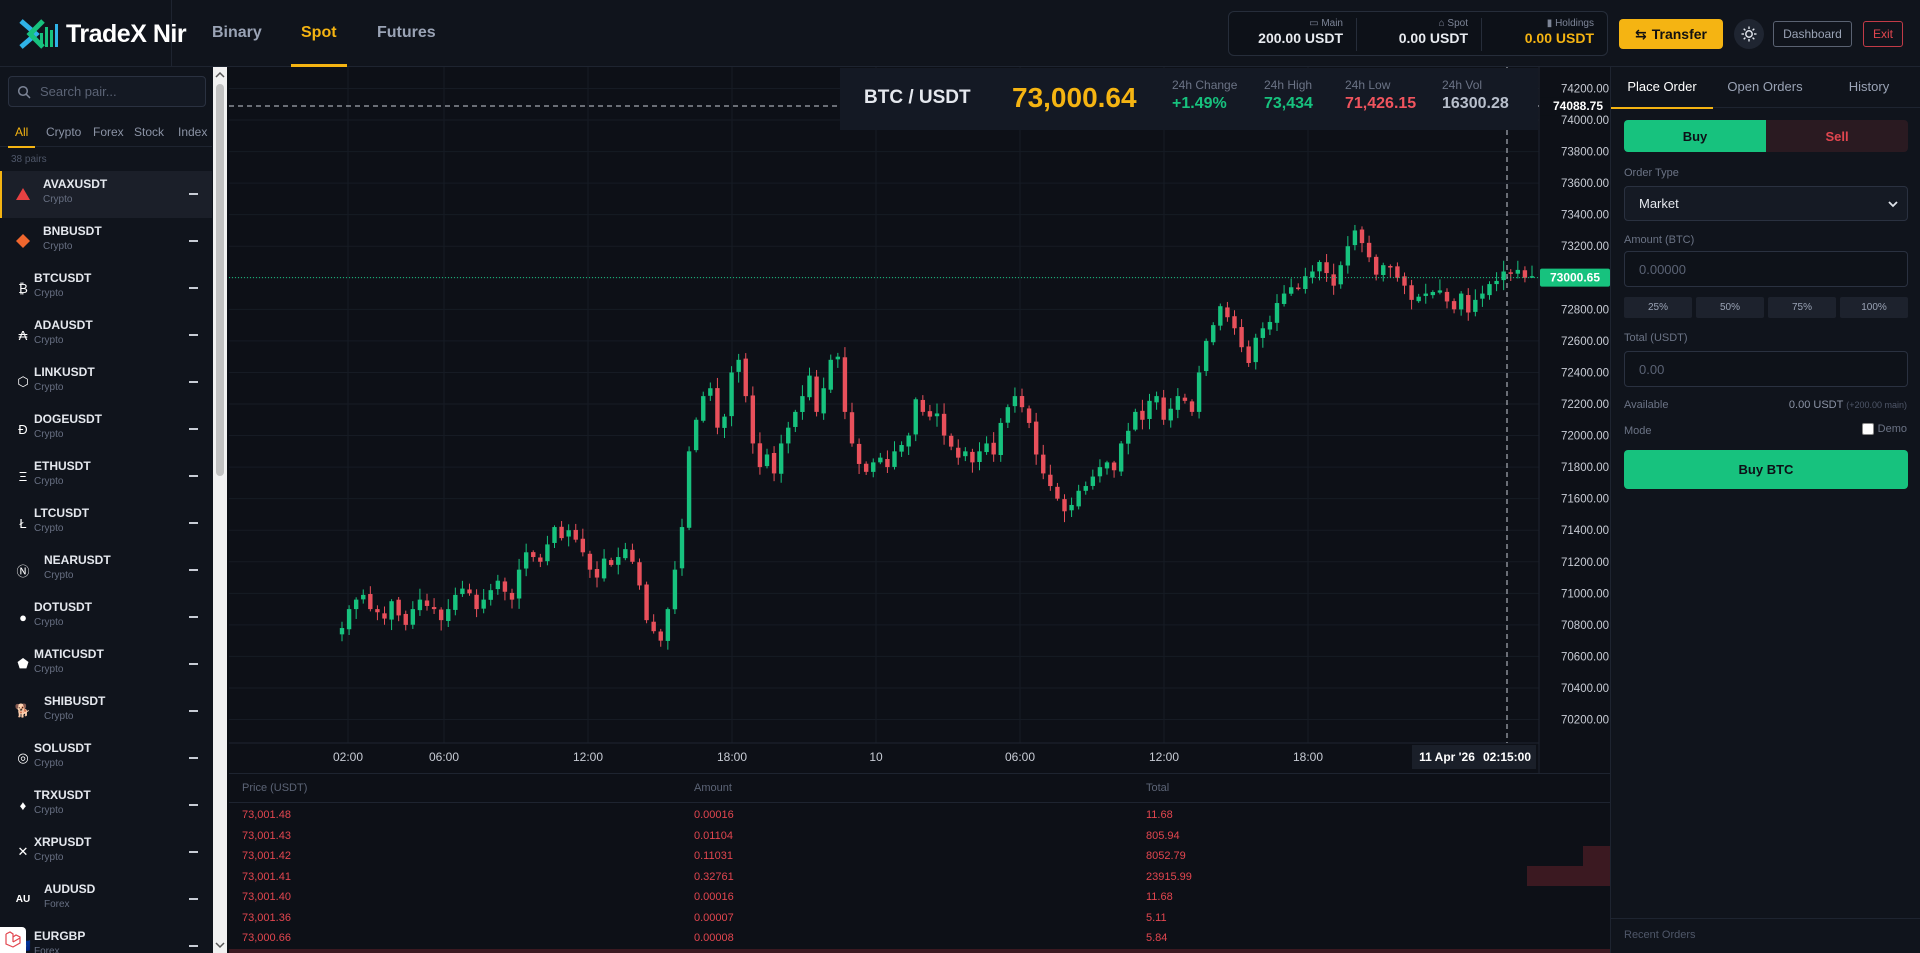 The image size is (1920, 953). I want to click on stat-label: 24h Low, so click(1368, 85).